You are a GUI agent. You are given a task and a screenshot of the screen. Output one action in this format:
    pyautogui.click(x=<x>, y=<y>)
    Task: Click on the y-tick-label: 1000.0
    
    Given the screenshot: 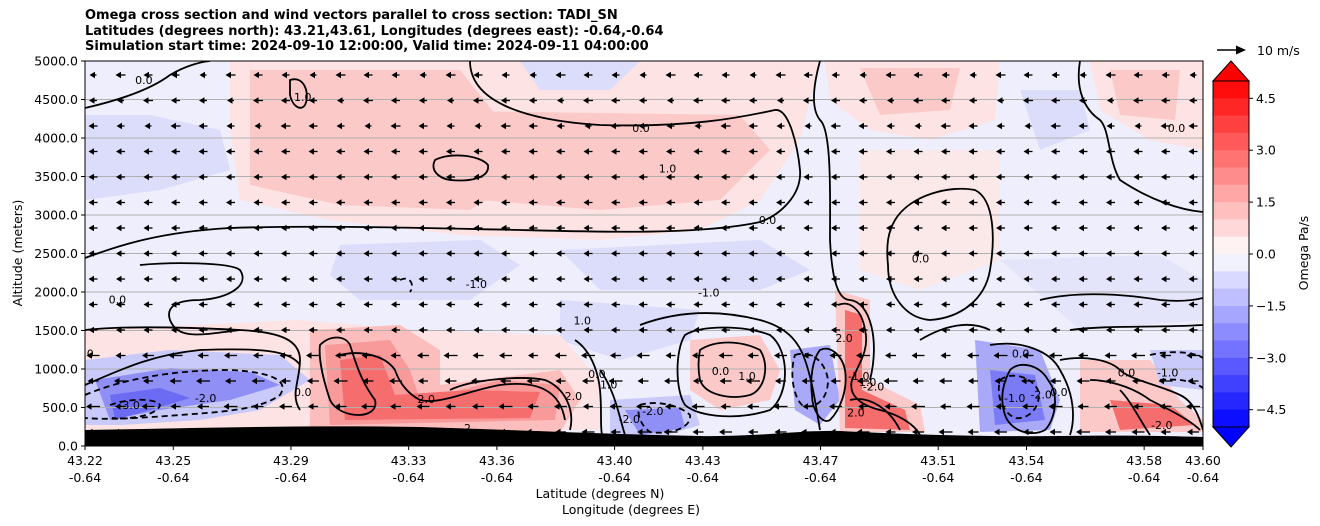 What is the action you would take?
    pyautogui.click(x=56, y=369)
    